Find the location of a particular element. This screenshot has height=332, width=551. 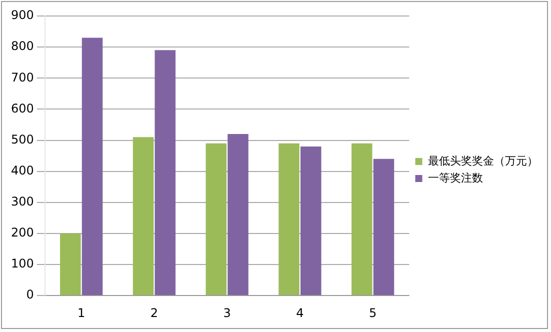

y-tick-label: 700 is located at coordinates (22, 77).